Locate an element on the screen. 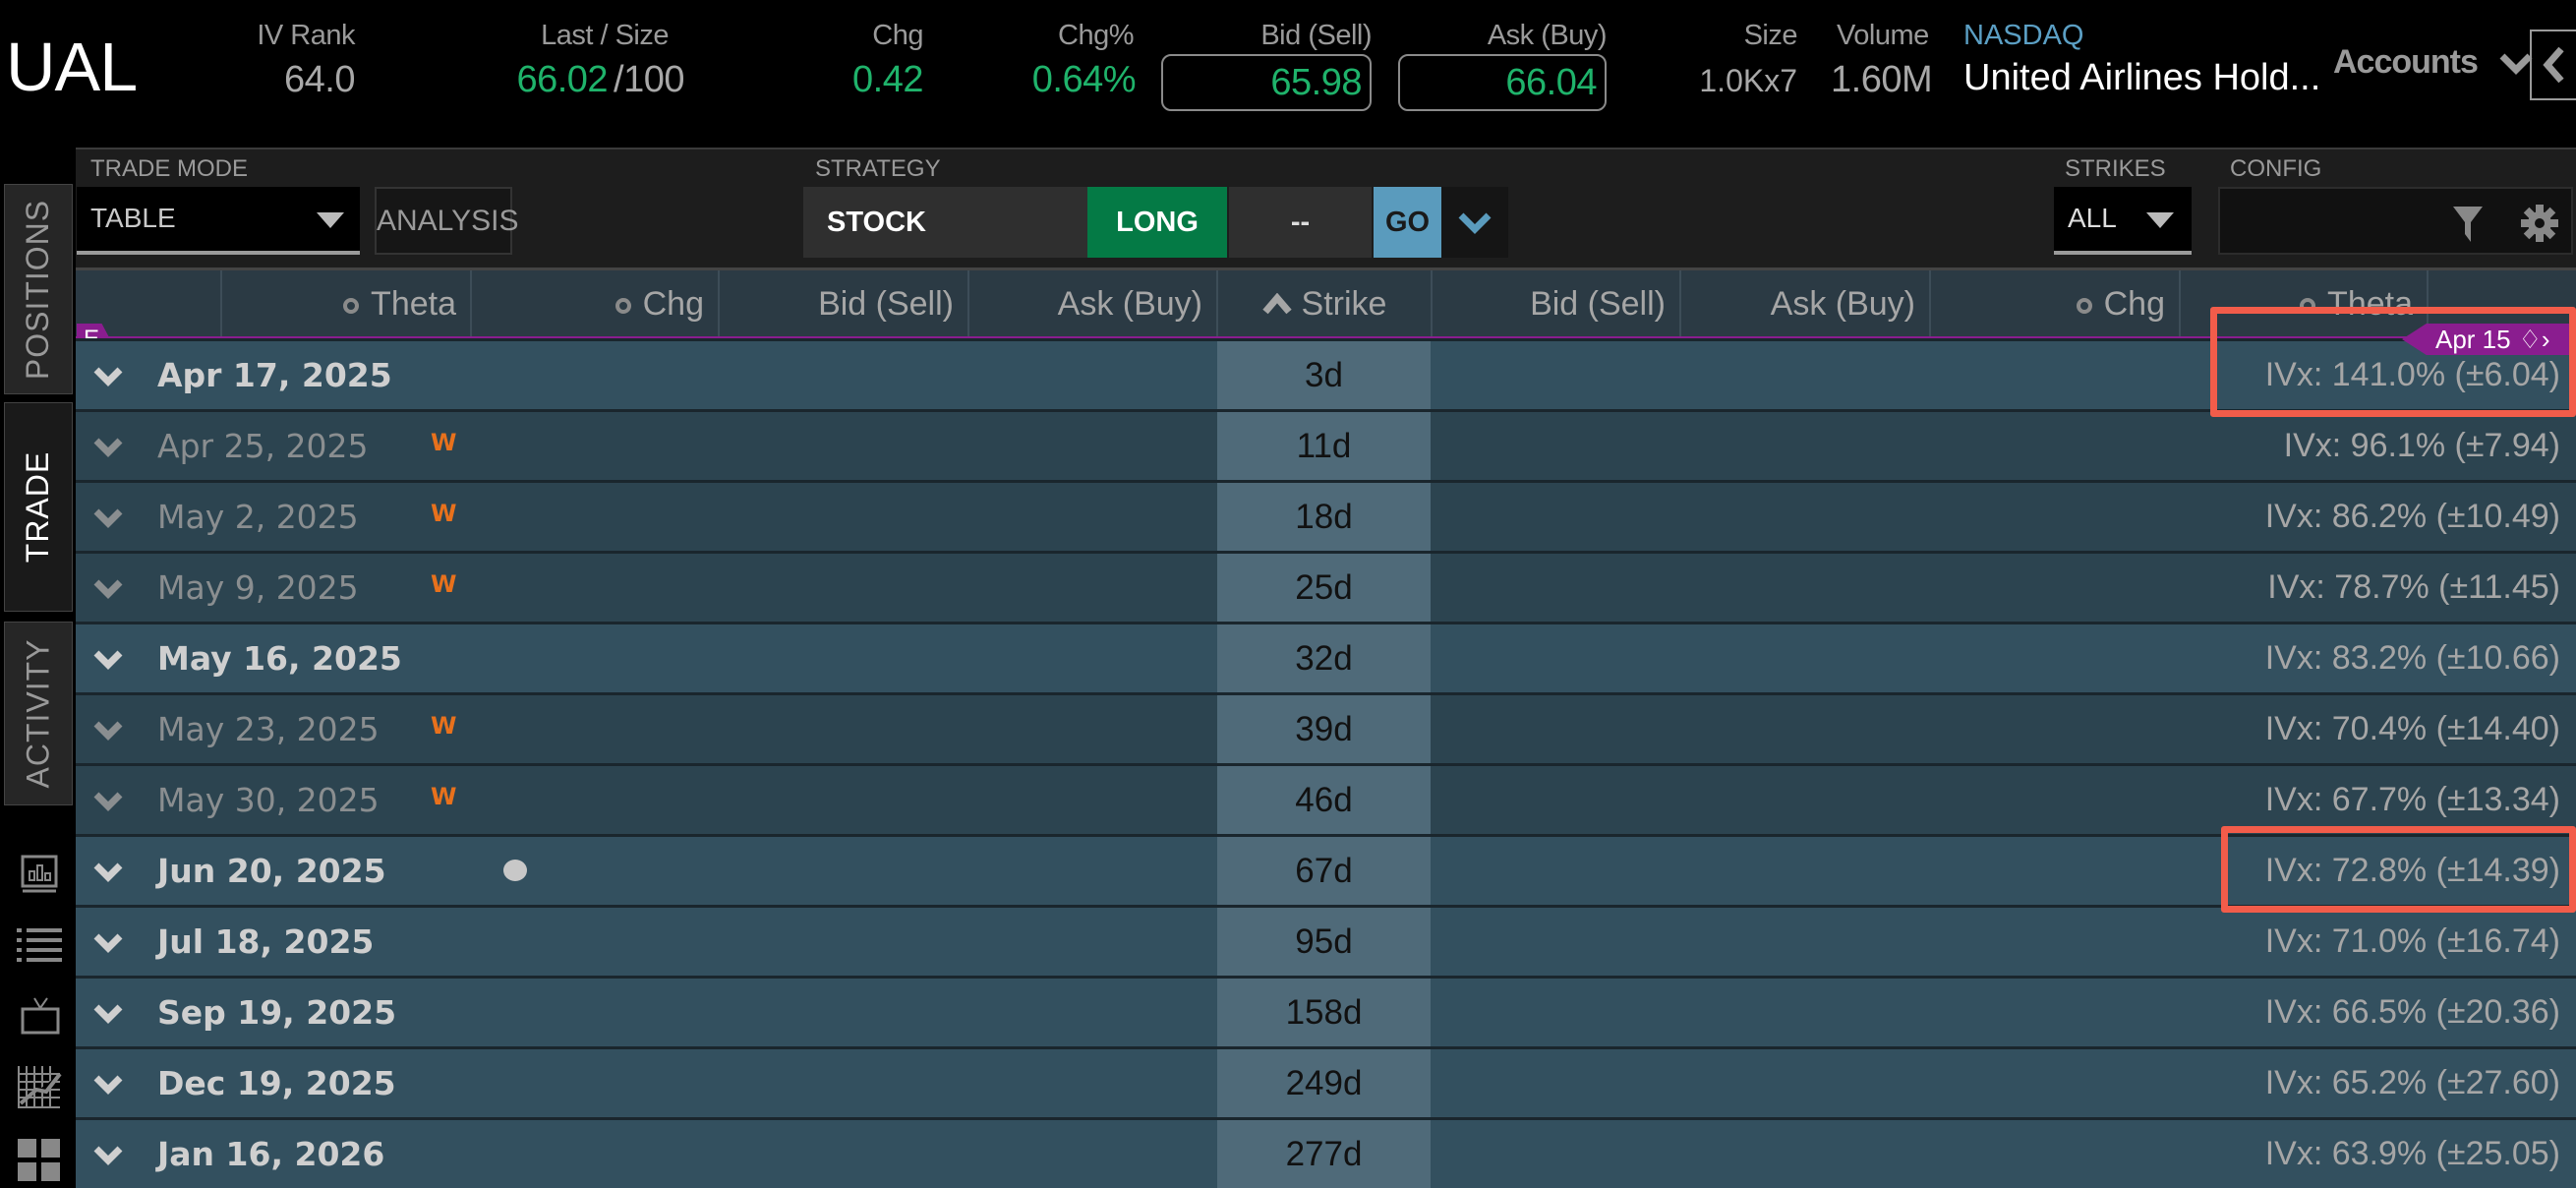 Image resolution: width=2576 pixels, height=1188 pixels. sidebar-tab-activity: ACTIVITY is located at coordinates (38, 713).